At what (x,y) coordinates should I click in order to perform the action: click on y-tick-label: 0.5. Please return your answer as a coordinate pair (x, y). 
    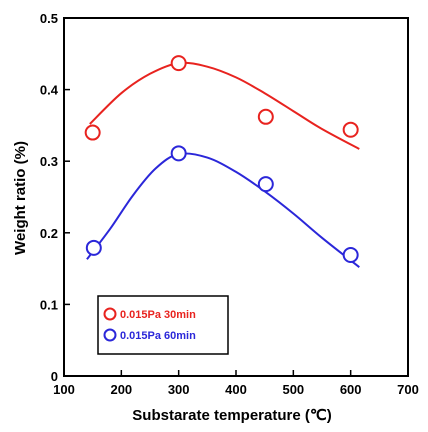
    Looking at the image, I should click on (49, 18).